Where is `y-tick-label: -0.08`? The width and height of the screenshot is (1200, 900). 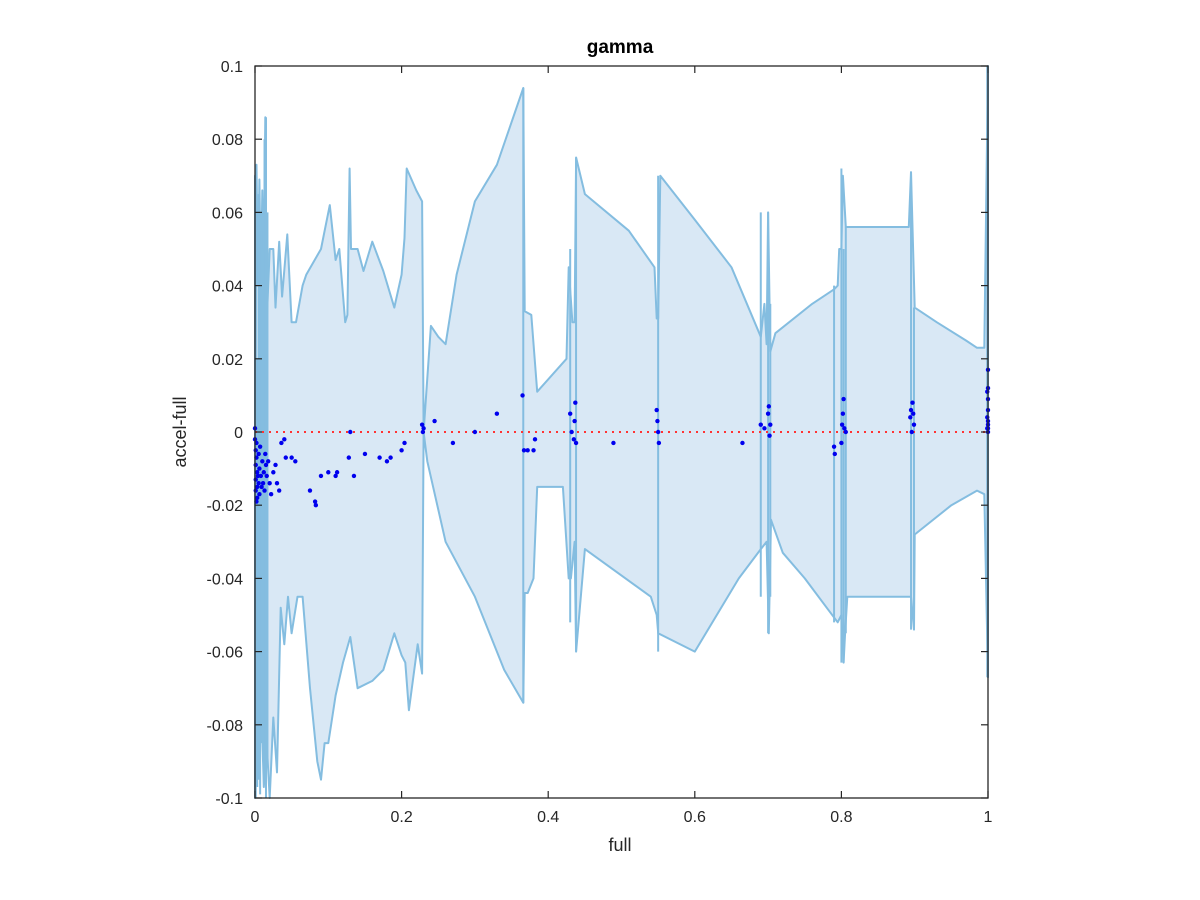
y-tick-label: -0.08 is located at coordinates (225, 726).